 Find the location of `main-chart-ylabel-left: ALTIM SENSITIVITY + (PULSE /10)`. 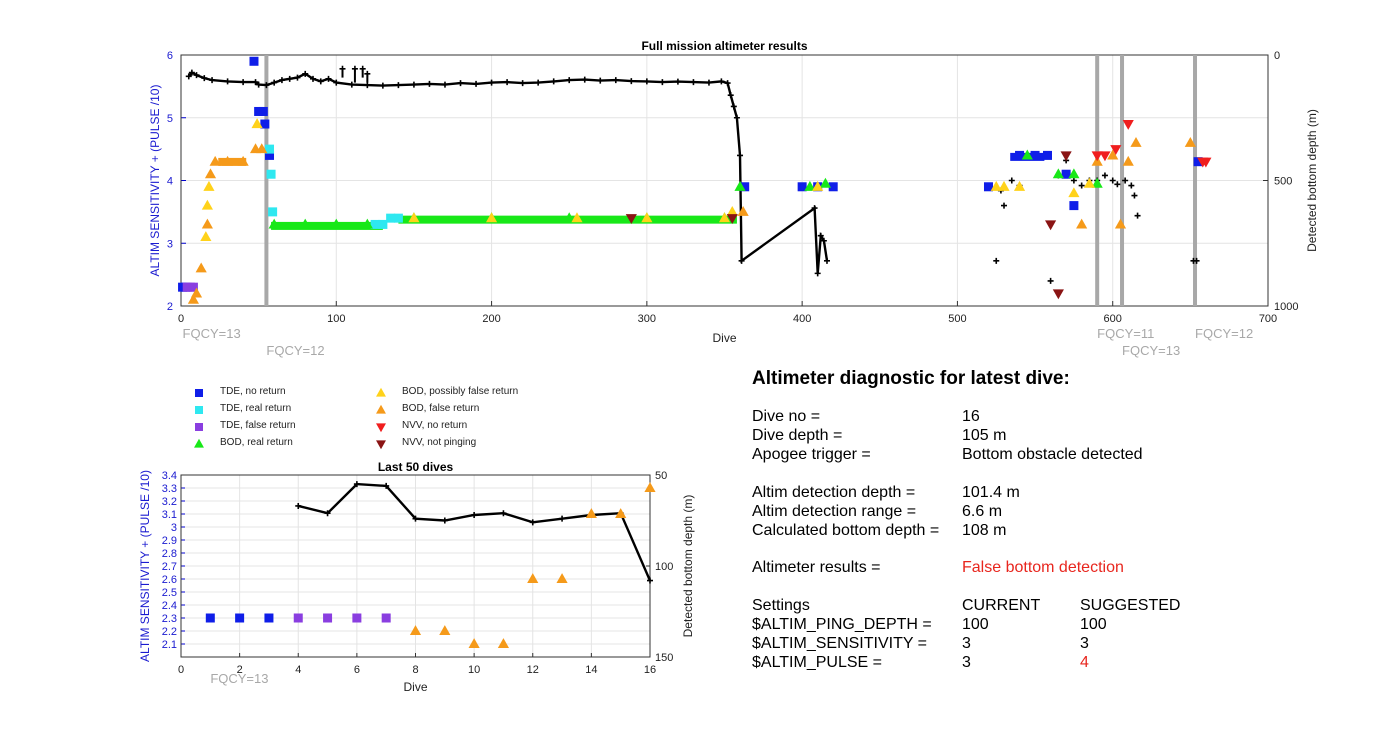

main-chart-ylabel-left: ALTIM SENSITIVITY + (PULSE /10) is located at coordinates (155, 181).